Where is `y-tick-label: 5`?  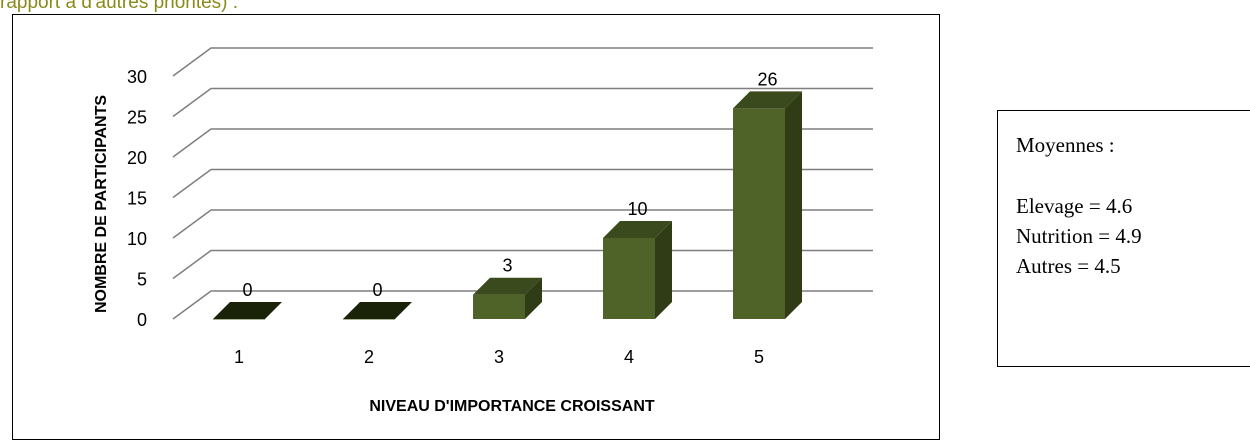 y-tick-label: 5 is located at coordinates (142, 280).